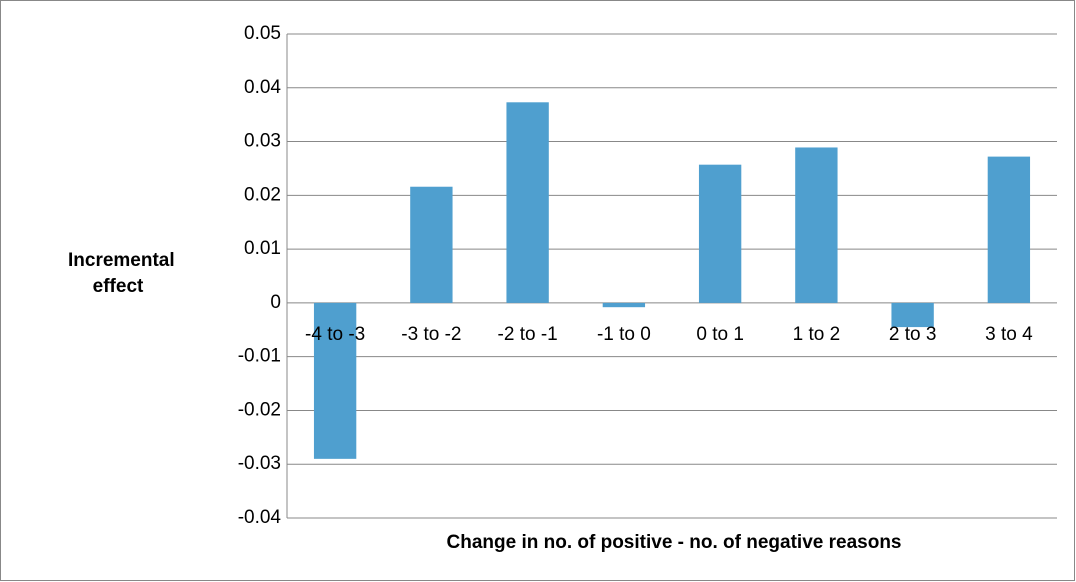 Image resolution: width=1076 pixels, height=582 pixels. I want to click on x-tick-label: 1 to 2, so click(817, 334).